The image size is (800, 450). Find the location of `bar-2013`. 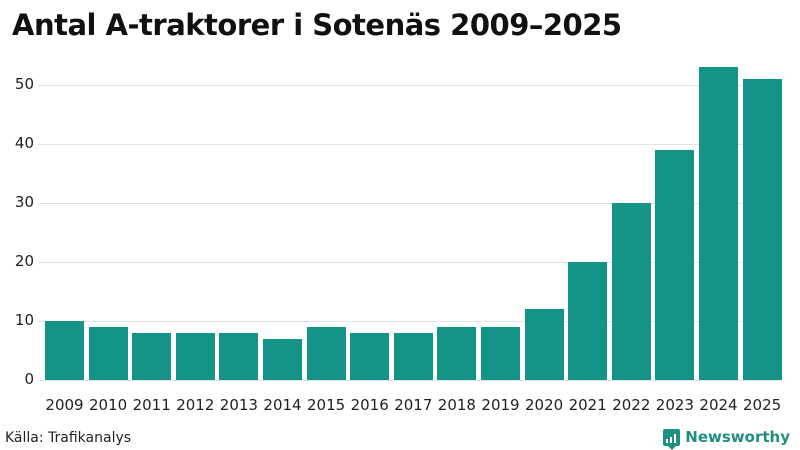

bar-2013 is located at coordinates (239, 356).